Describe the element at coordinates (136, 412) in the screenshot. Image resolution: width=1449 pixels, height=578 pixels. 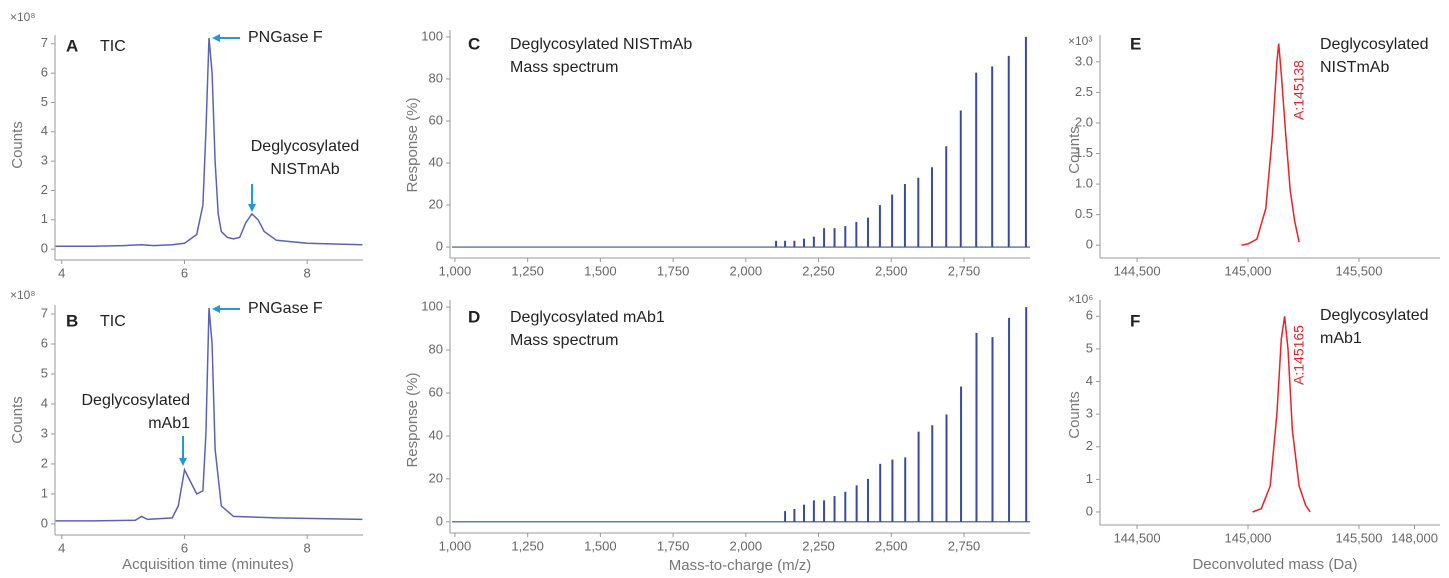
I see `annotation: Deglycosylated mAb1` at that location.